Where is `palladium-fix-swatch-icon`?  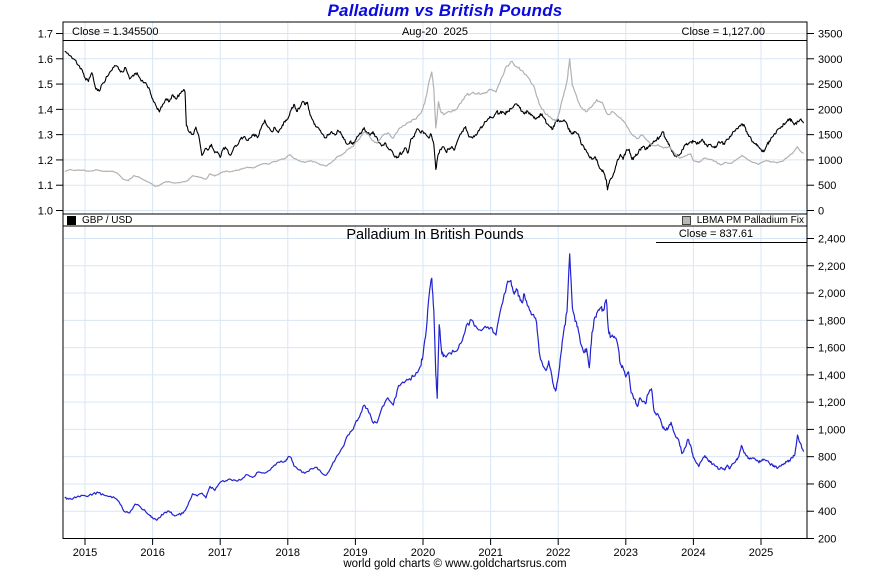
palladium-fix-swatch-icon is located at coordinates (686, 220).